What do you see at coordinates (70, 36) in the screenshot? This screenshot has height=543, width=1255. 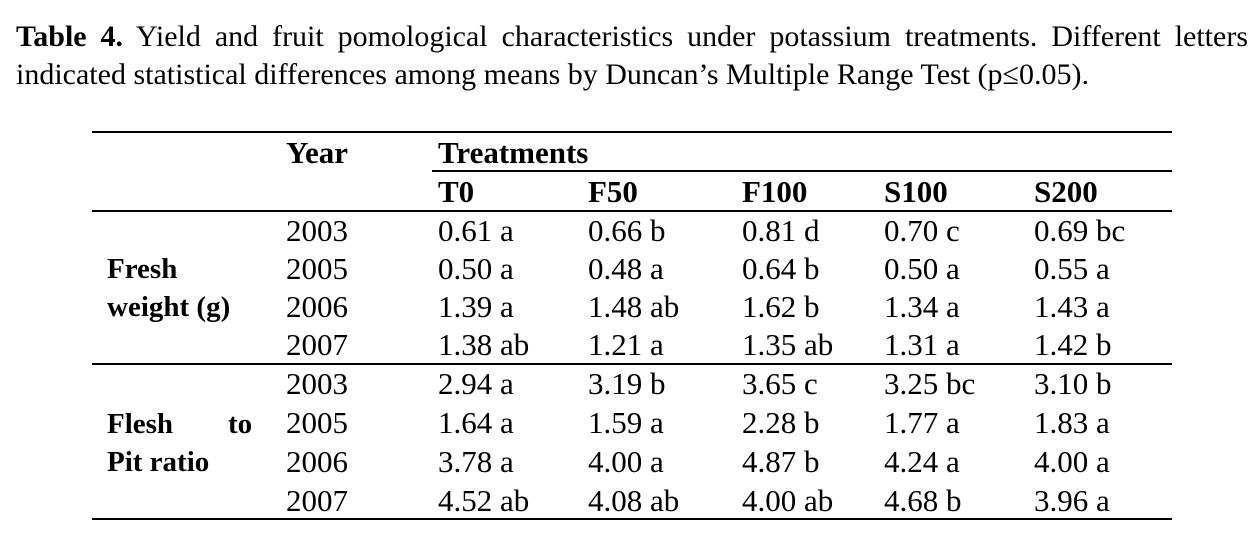 I see `caption-label: Table 4.` at bounding box center [70, 36].